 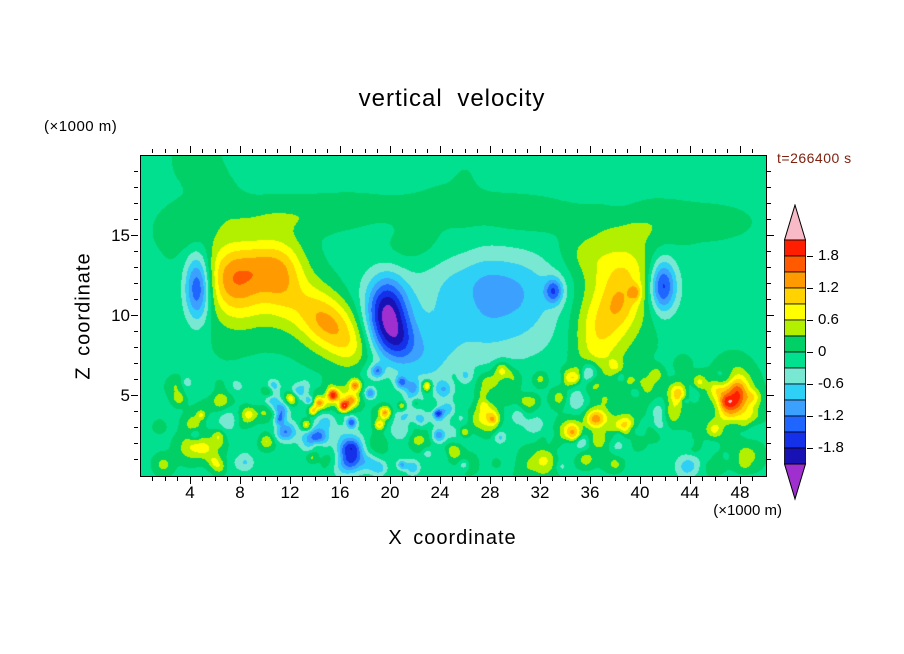 I want to click on z-tick-label: 10, so click(x=120, y=315).